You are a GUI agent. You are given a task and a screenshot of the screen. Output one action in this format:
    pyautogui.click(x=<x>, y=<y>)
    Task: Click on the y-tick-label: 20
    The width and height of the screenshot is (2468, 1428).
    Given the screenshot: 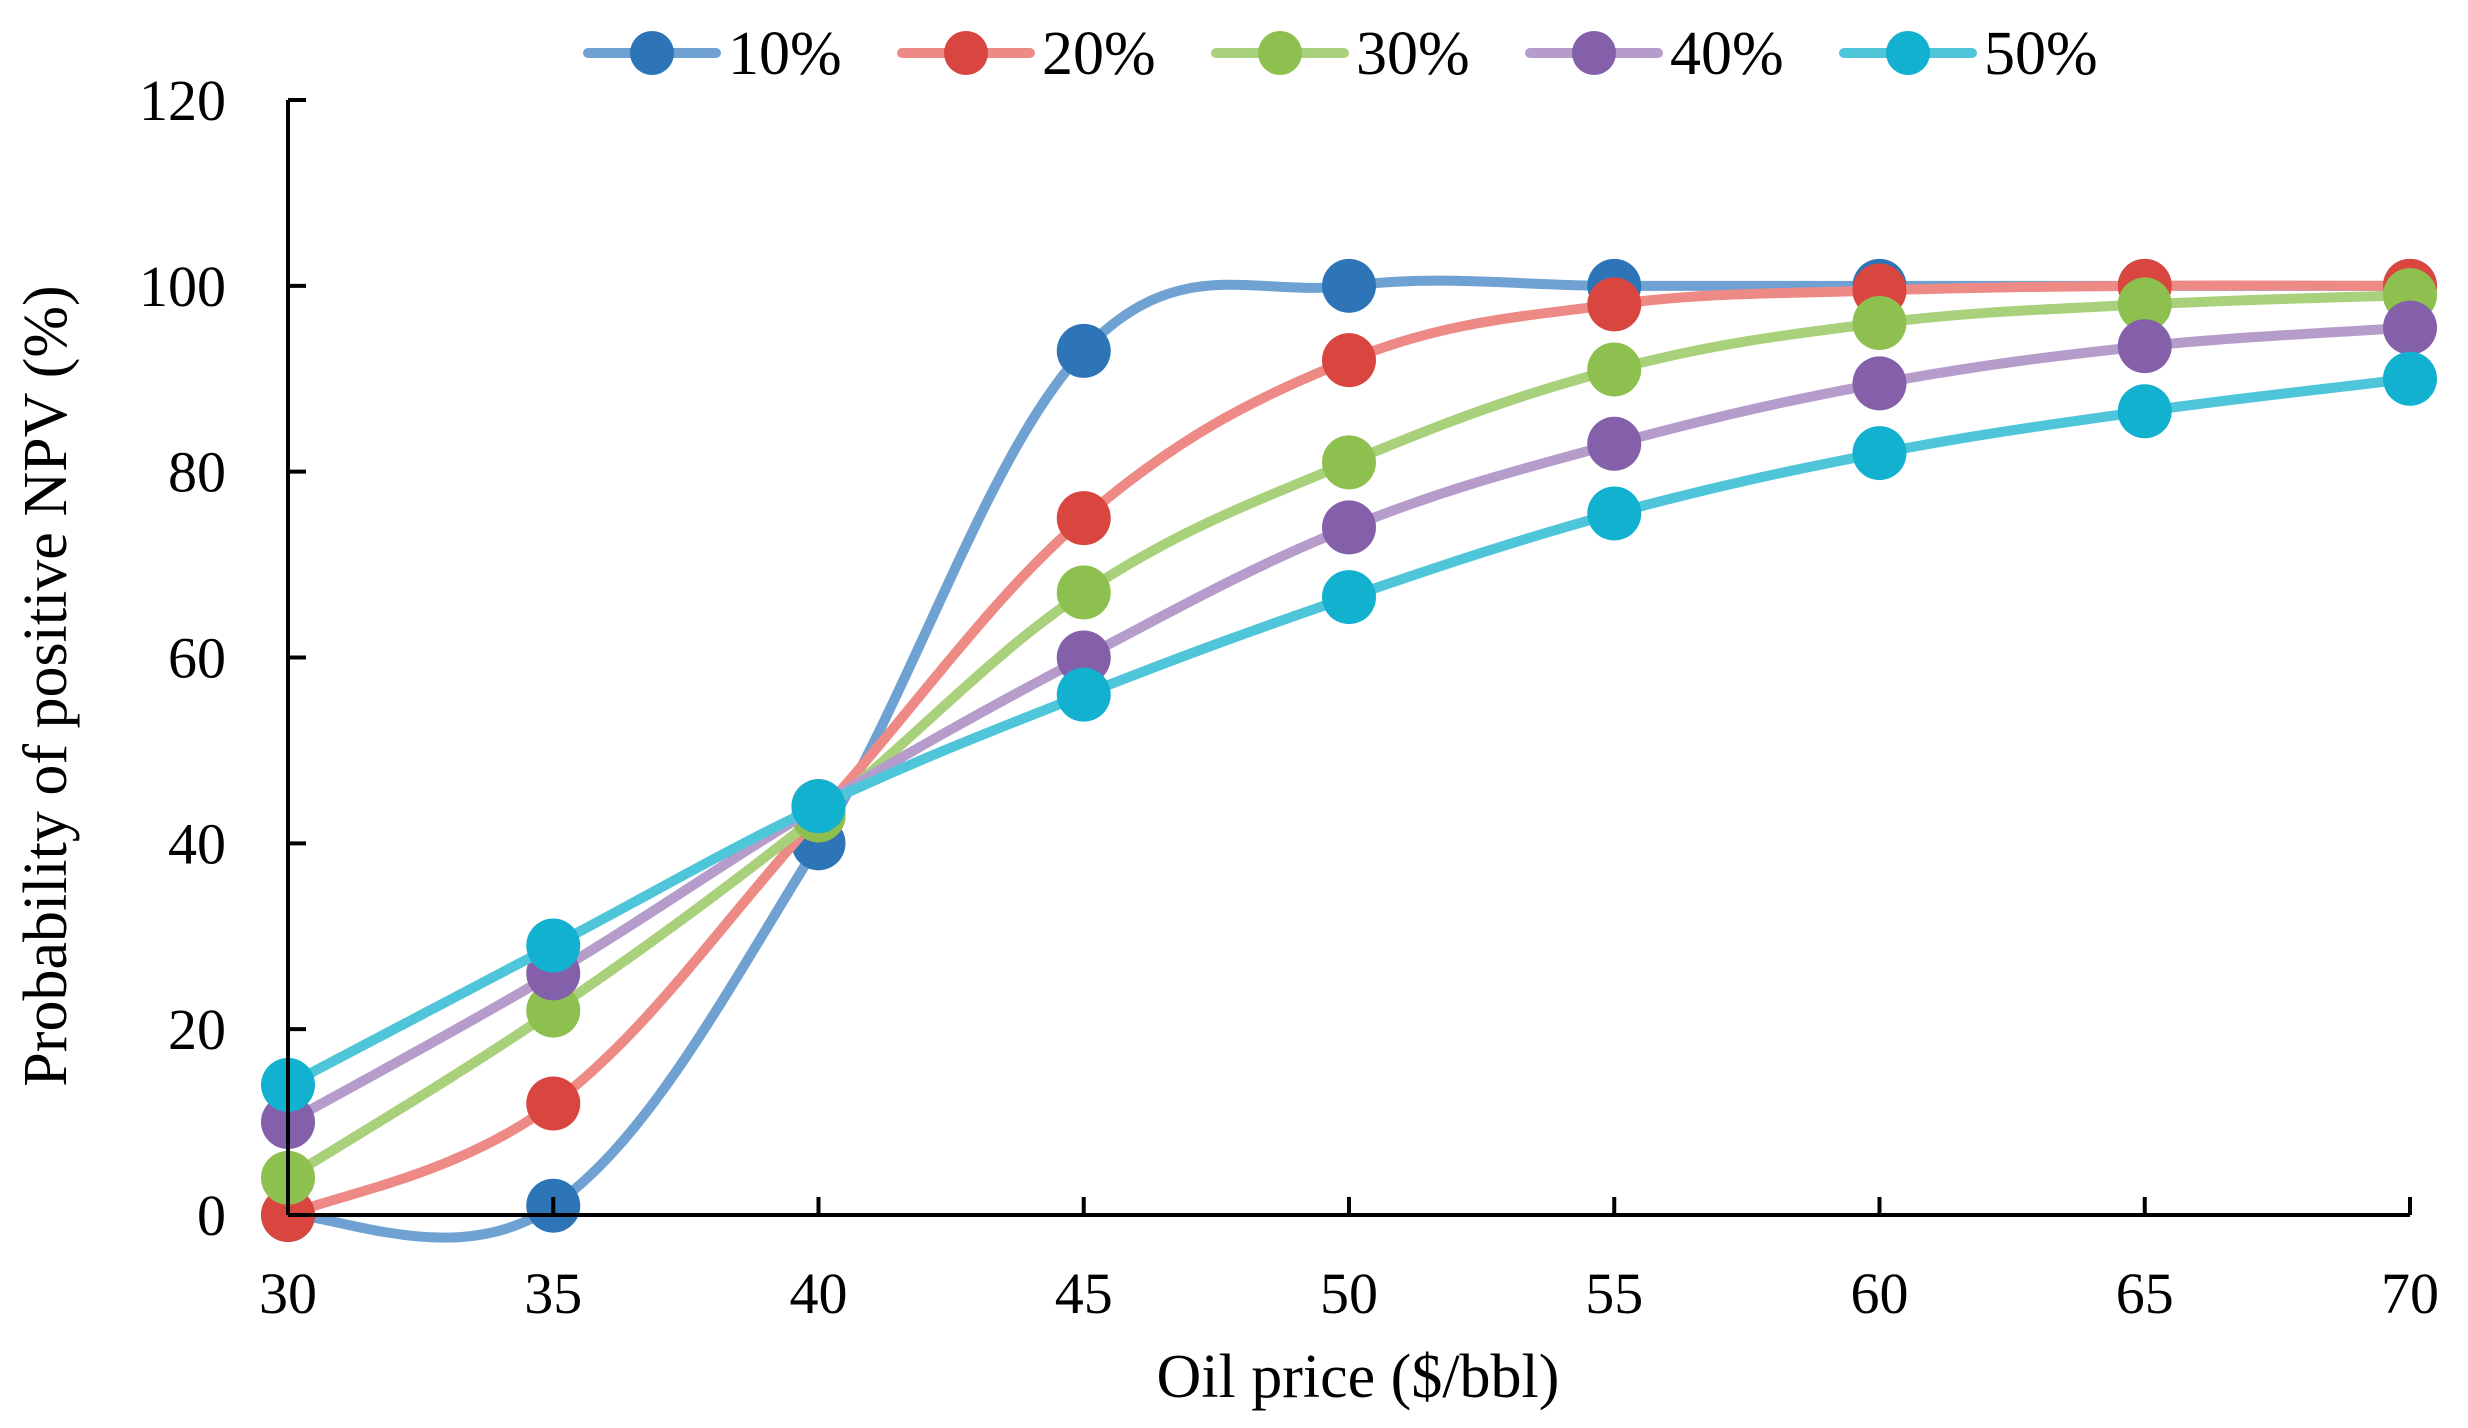 What is the action you would take?
    pyautogui.click(x=197, y=1029)
    